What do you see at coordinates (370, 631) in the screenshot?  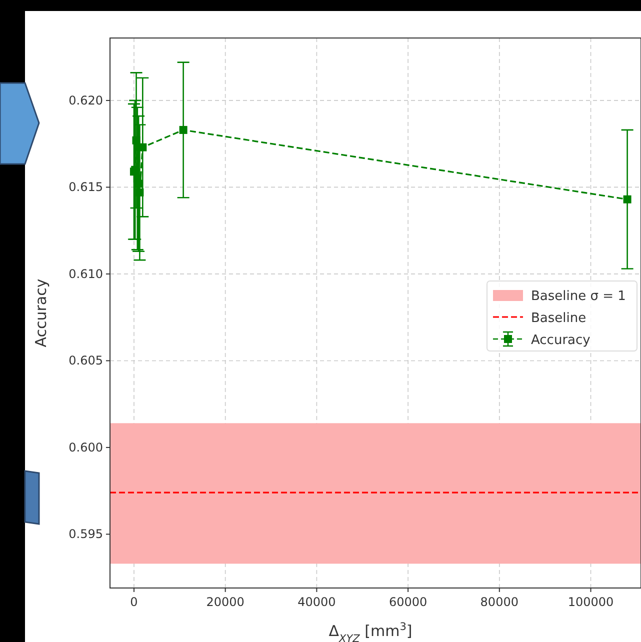 I see `x-axis-title: Δ$_{XYZ}$ [mm$^{3}$]` at bounding box center [370, 631].